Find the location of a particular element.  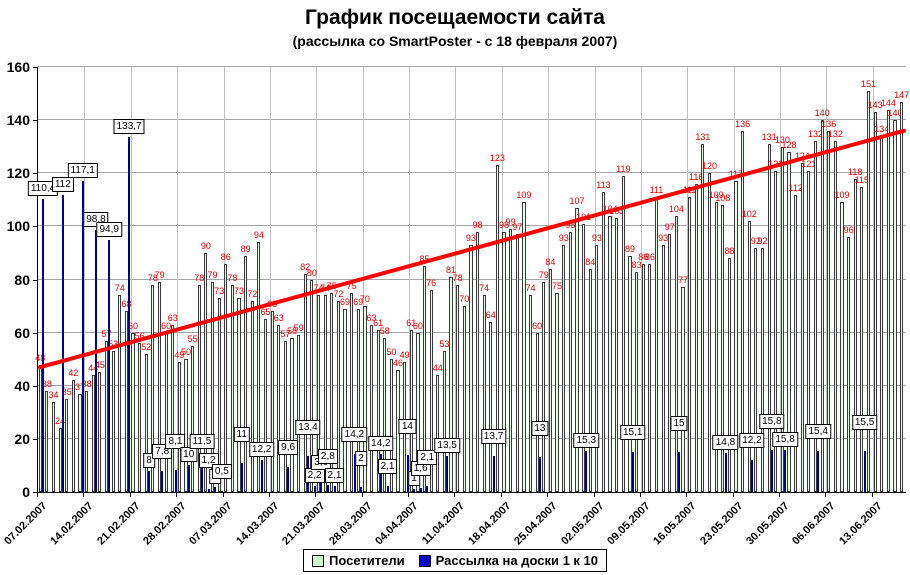

visitor-value-label: 77 is located at coordinates (682, 280).